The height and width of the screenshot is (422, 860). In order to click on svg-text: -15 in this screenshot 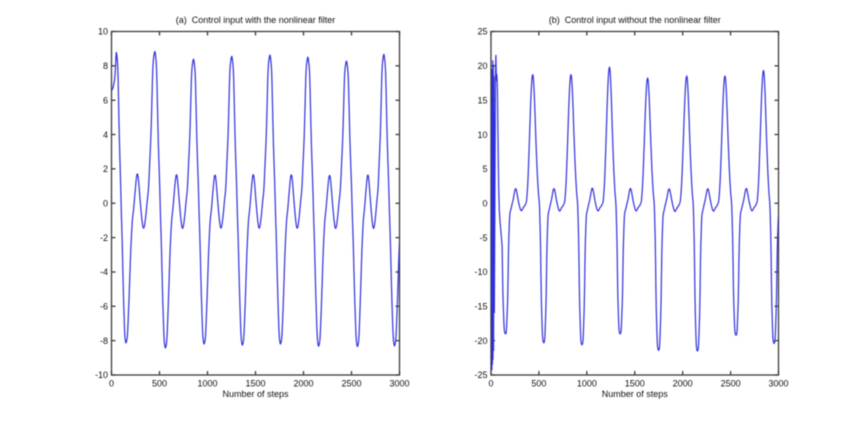, I will do `click(480, 307)`.